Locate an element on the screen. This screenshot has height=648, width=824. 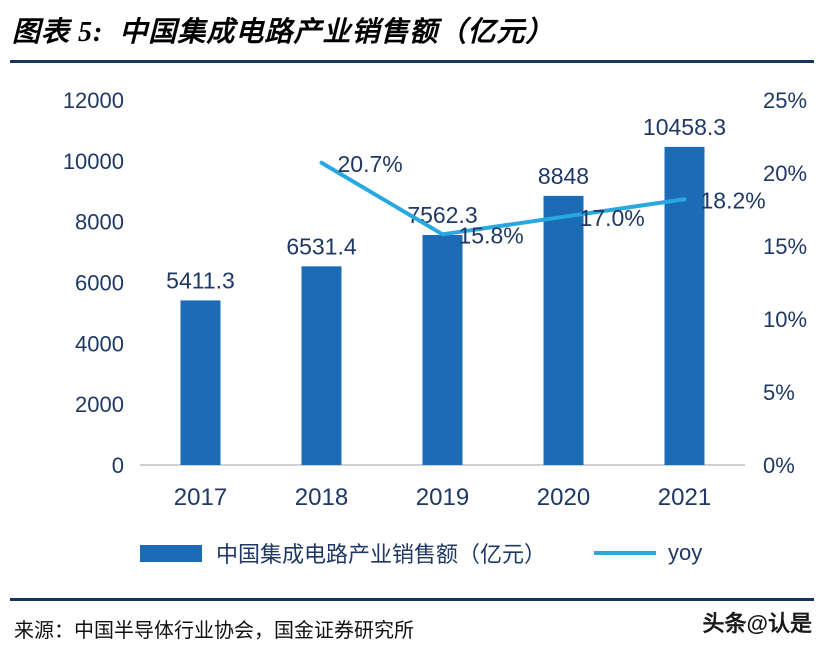
legend-line-label: yoy is located at coordinates (685, 552).